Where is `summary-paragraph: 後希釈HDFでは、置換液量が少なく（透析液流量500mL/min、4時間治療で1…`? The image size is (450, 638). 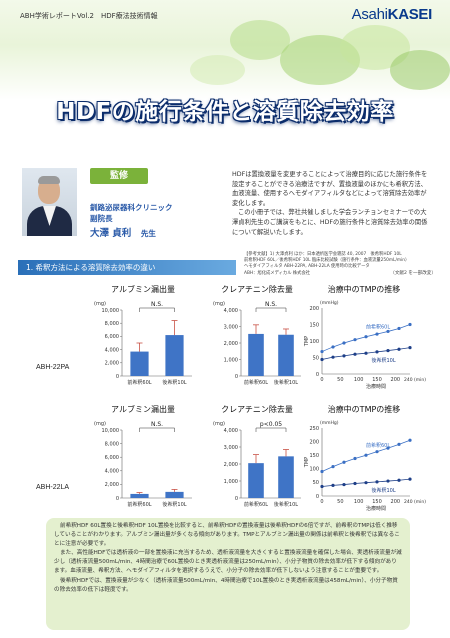
summary-paragraph: 後希釈HDFでは、置換液量が少なく（透析液流量500mL/min、4時間治療で1… is located at coordinates (226, 585).